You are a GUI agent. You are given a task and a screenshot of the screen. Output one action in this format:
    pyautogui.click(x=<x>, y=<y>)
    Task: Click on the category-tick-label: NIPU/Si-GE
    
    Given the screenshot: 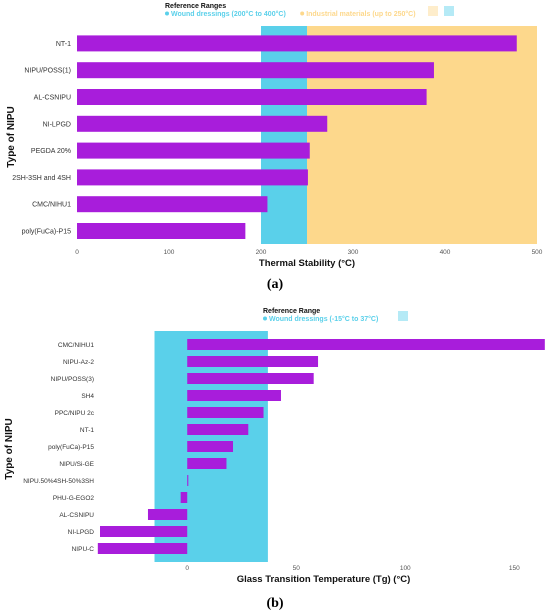 What is the action you would take?
    pyautogui.click(x=76, y=464)
    